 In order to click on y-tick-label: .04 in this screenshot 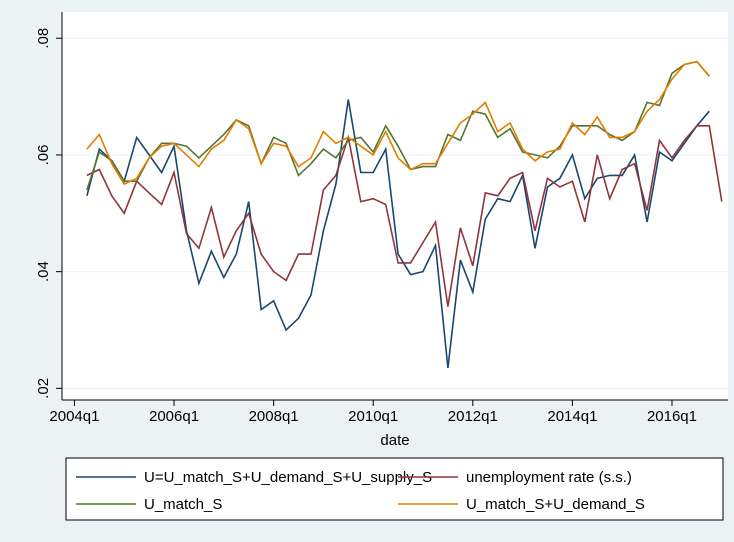, I will do `click(43, 271)`.